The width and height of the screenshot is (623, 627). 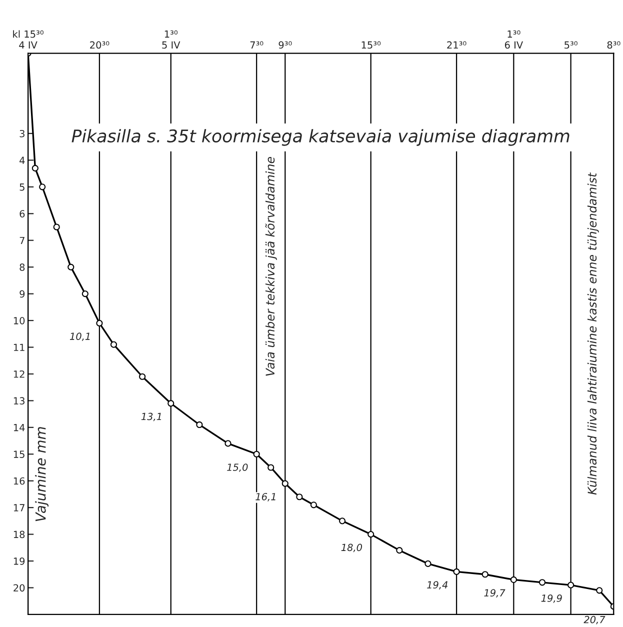 What do you see at coordinates (19, 588) in the screenshot?
I see `y-tick-label: 20` at bounding box center [19, 588].